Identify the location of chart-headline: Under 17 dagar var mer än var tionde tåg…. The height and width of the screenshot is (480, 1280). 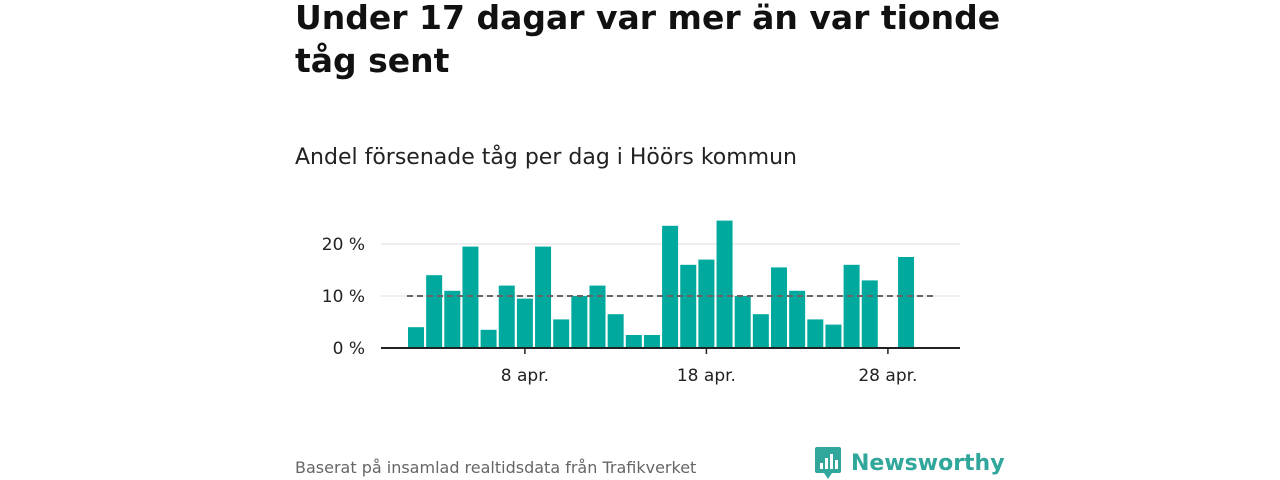
(648, 40).